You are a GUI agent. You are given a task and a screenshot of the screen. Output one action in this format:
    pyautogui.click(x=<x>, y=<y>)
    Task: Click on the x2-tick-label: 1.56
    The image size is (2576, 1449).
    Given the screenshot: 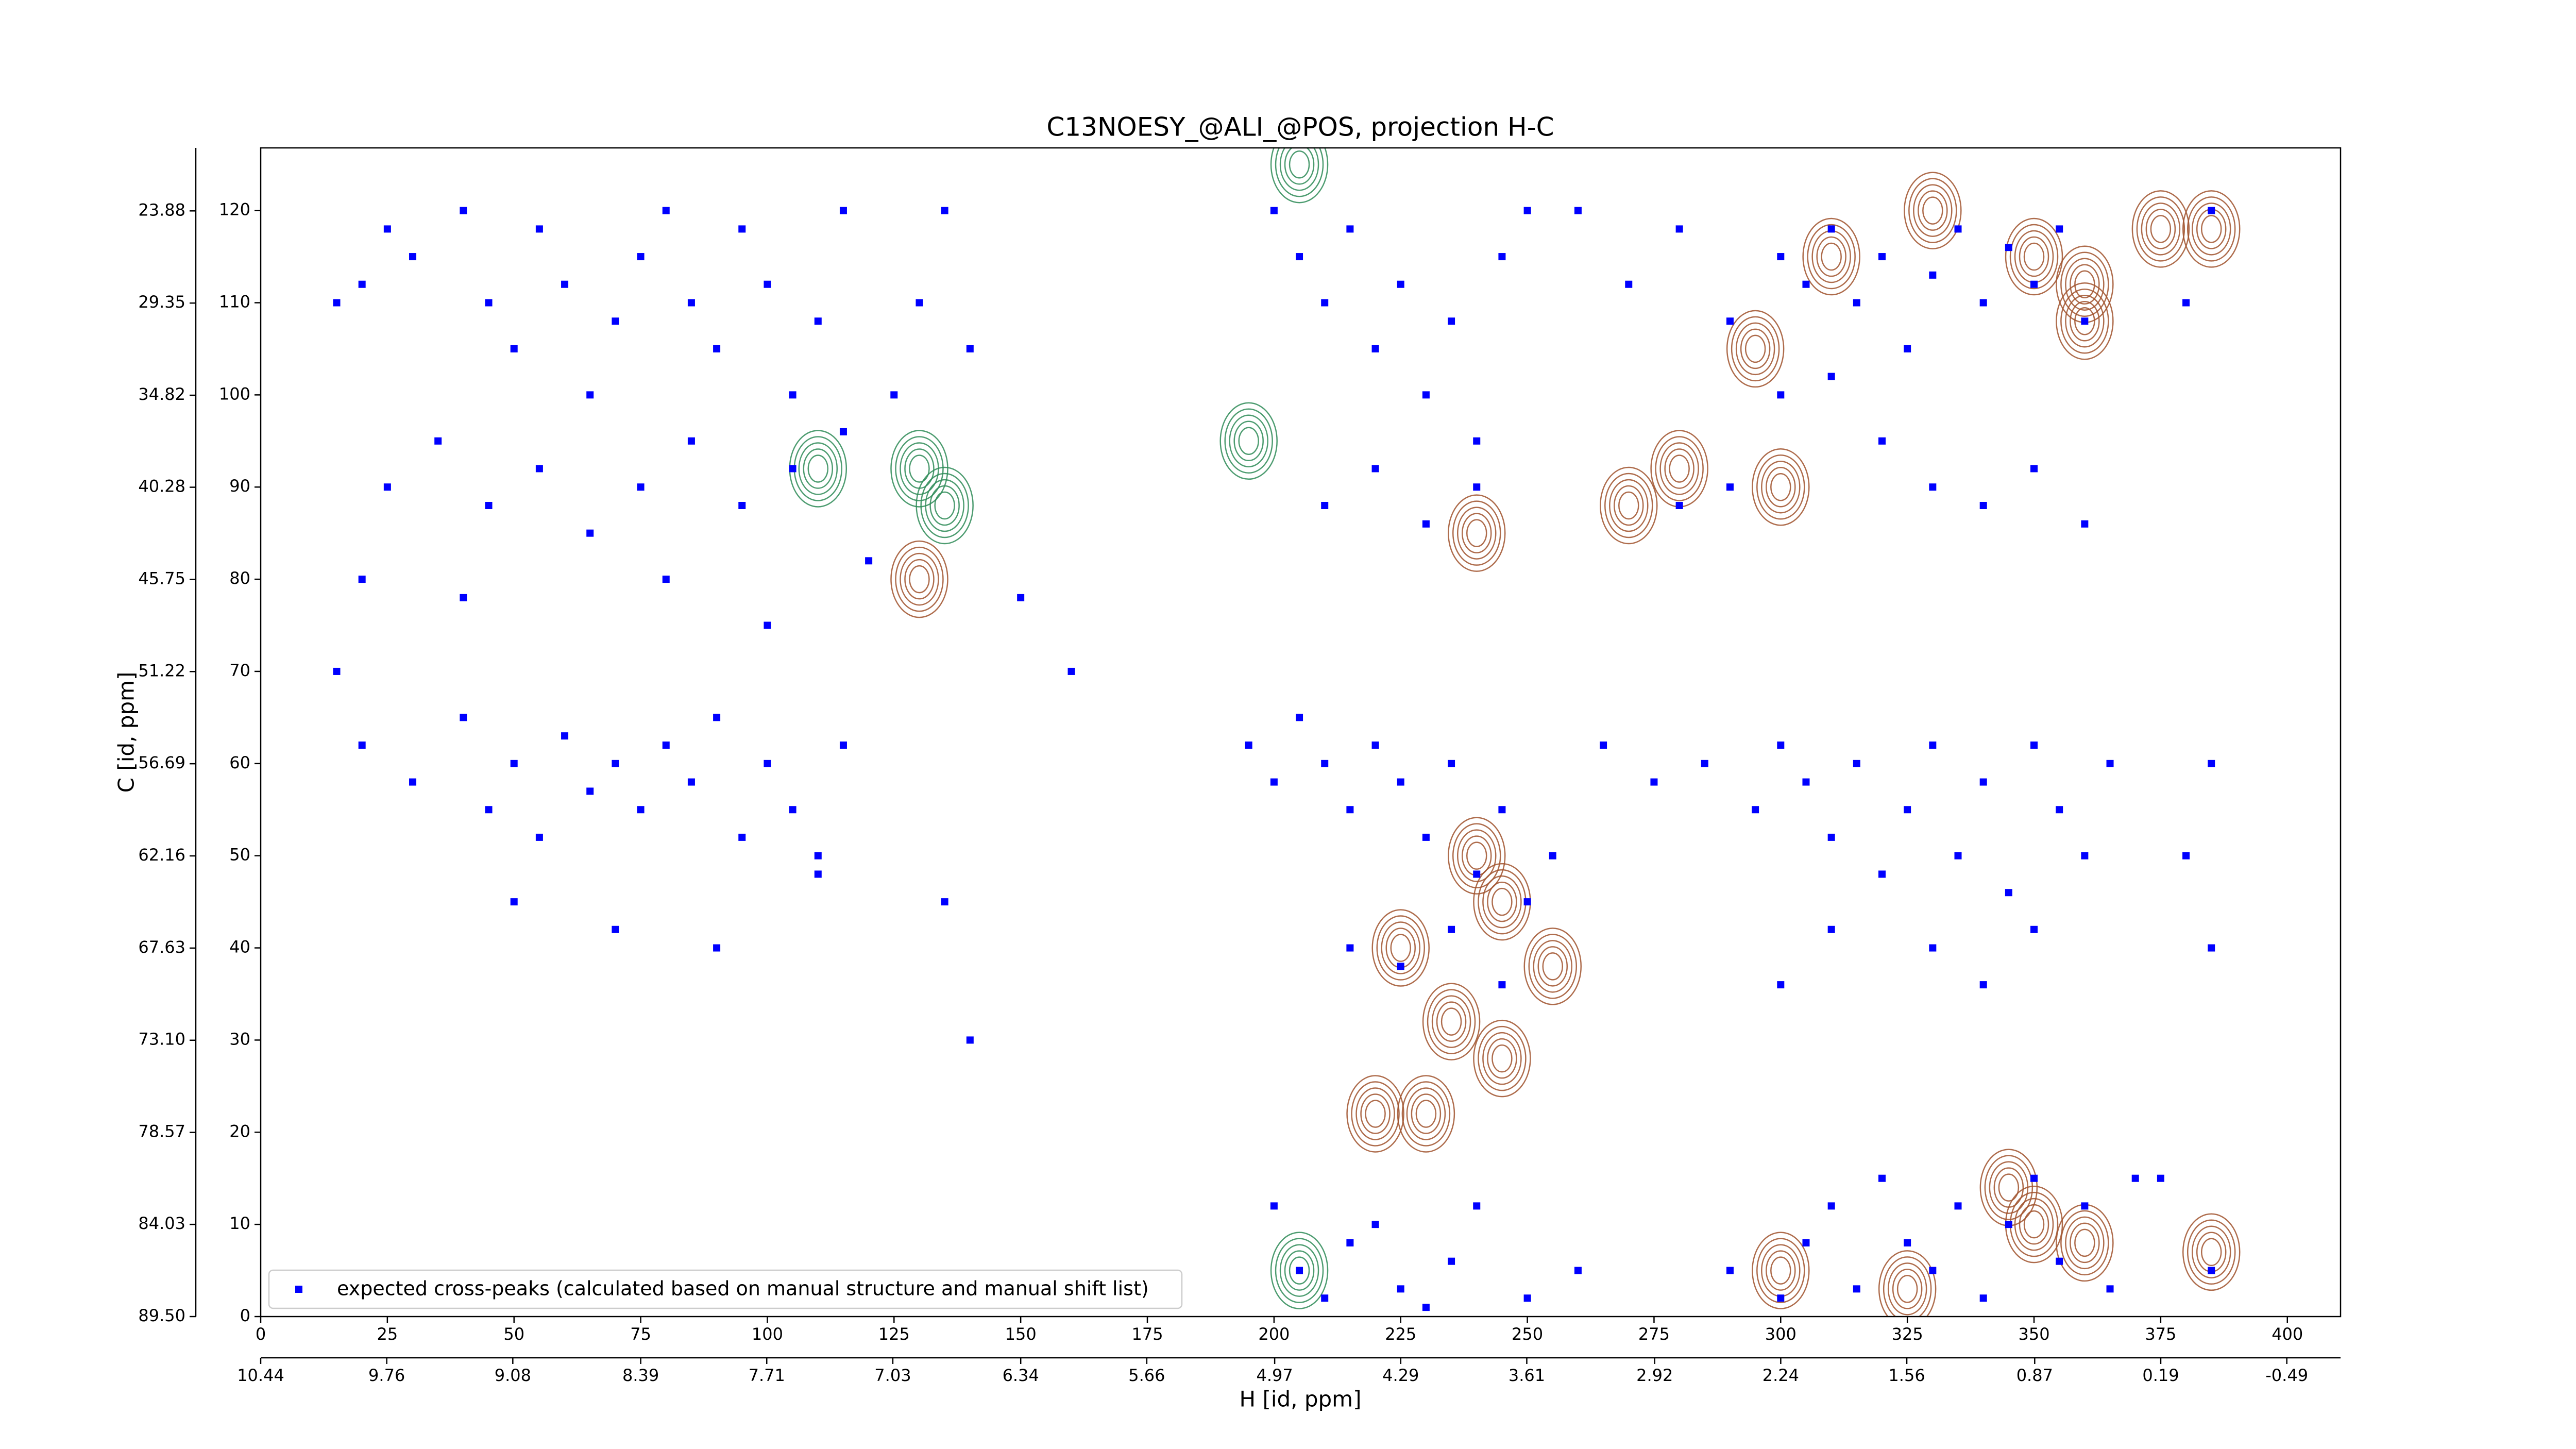 What is the action you would take?
    pyautogui.click(x=1906, y=1375)
    